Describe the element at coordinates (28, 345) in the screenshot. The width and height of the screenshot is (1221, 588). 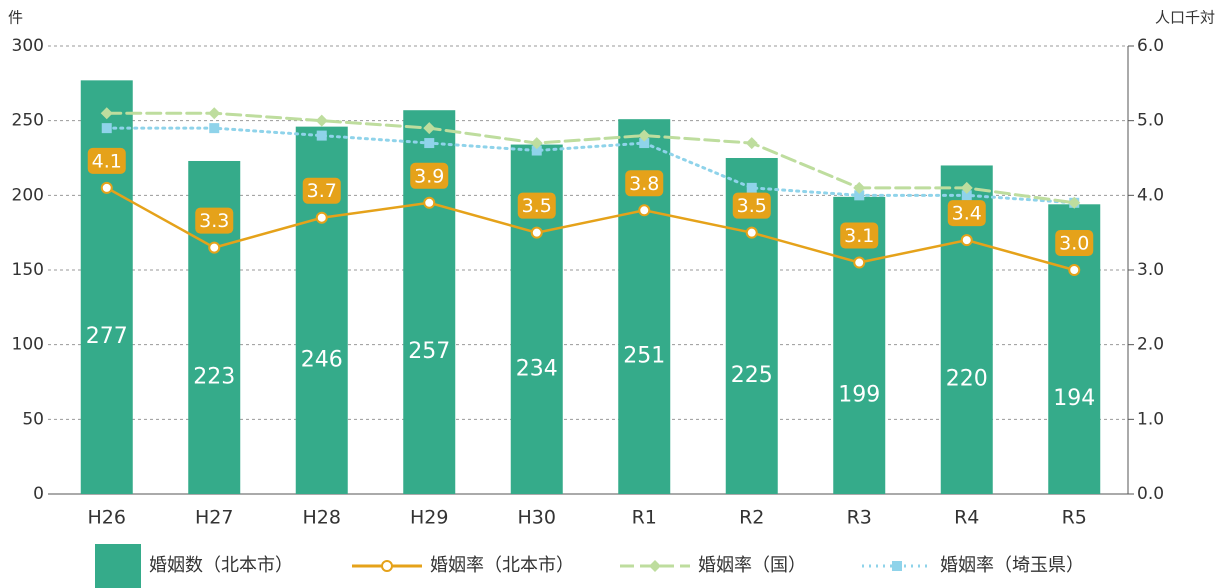
I see `y-tick-label: 100` at that location.